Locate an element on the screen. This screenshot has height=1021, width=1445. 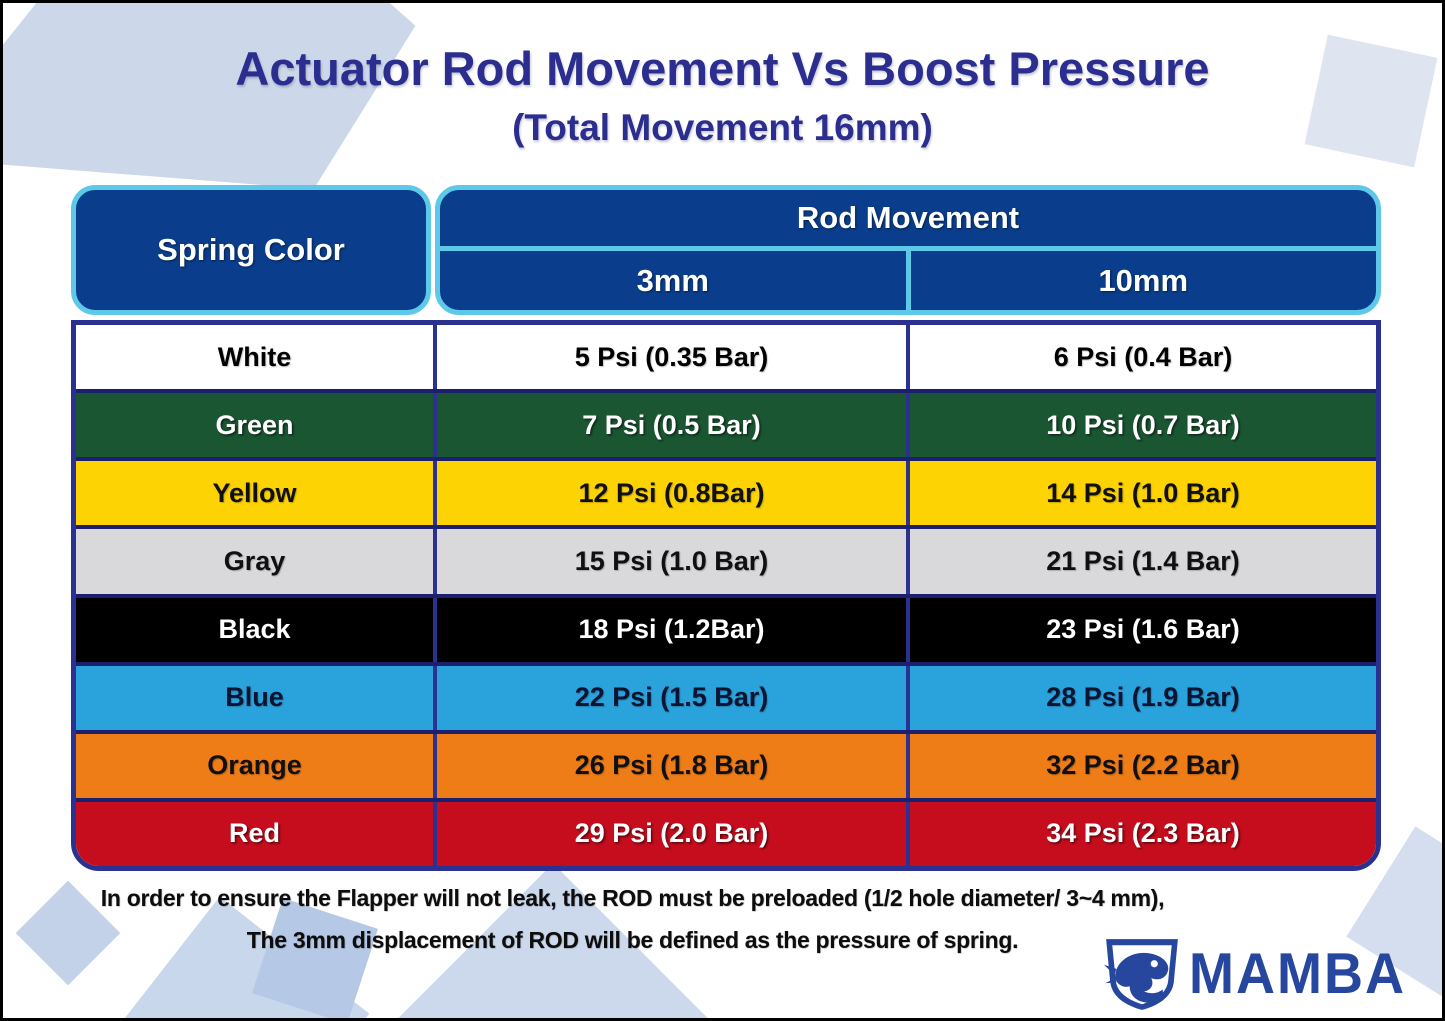
psi-3mm-cell: 18 Psi (1.2Bar) is located at coordinates (669, 629).